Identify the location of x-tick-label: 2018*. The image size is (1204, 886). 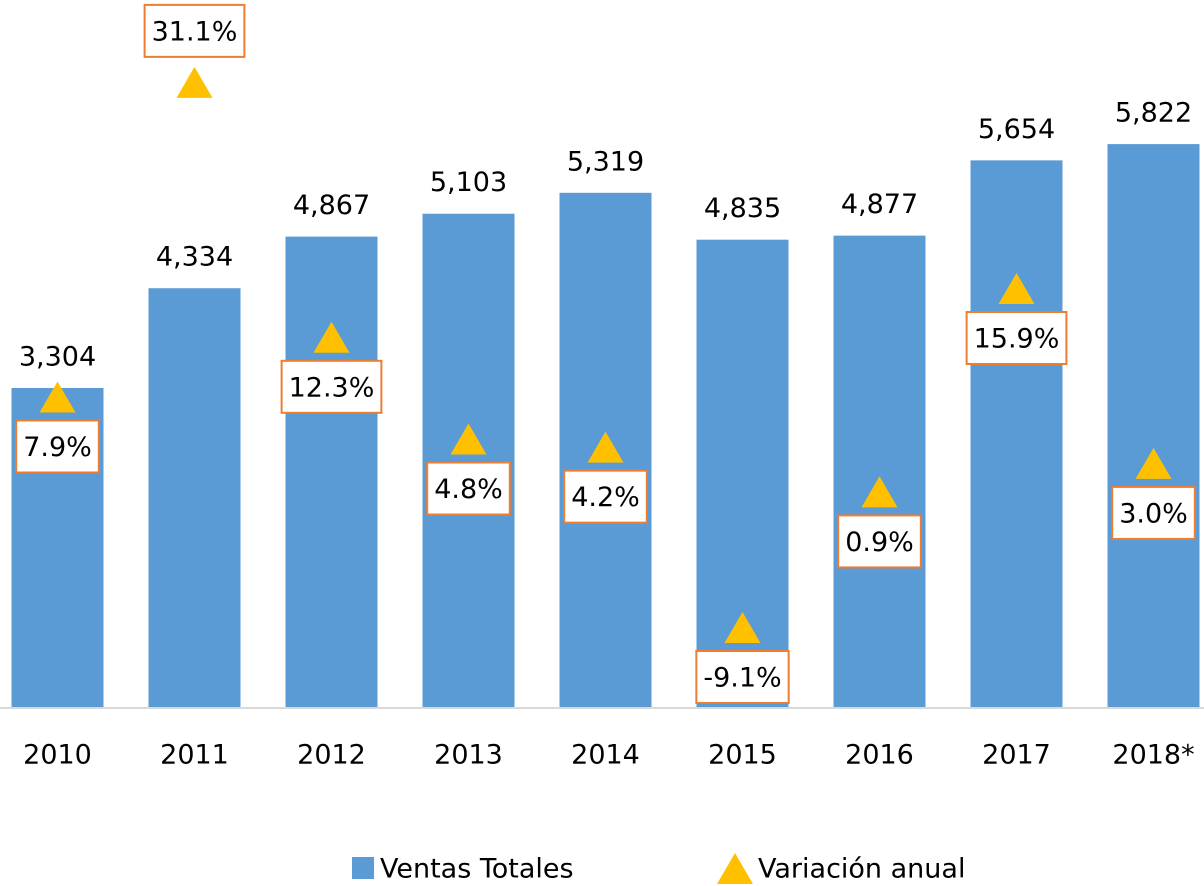
(1153, 755).